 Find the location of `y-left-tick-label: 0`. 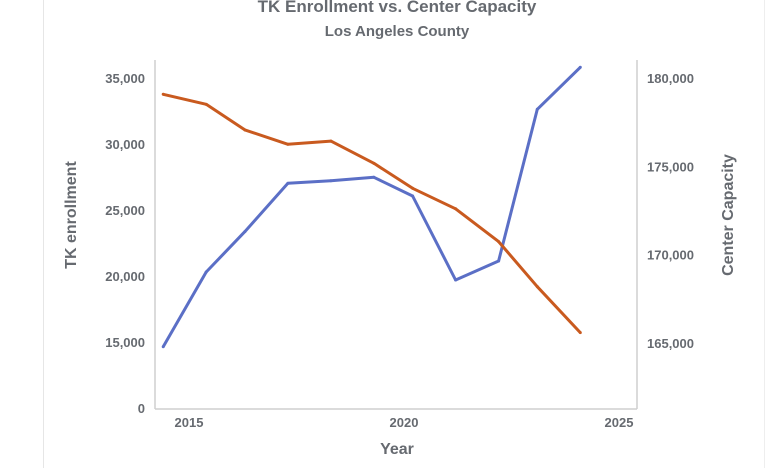

y-left-tick-label: 0 is located at coordinates (141, 408).